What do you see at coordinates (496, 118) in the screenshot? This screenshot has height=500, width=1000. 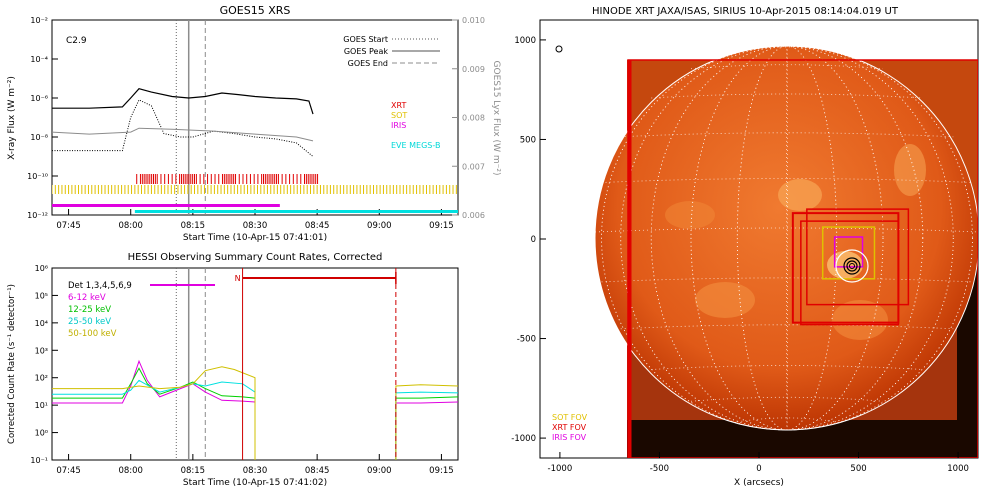 I see `goes-y2label: GOES15 Lyx Flux (W m⁻²)` at bounding box center [496, 118].